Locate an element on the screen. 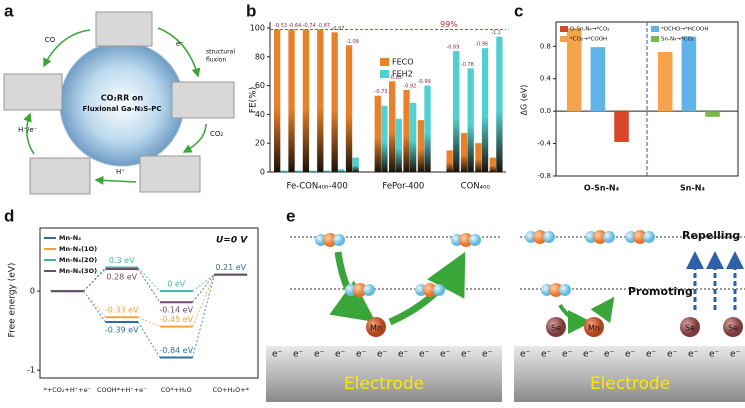  y-tick-label: 0.4 is located at coordinates (546, 79).